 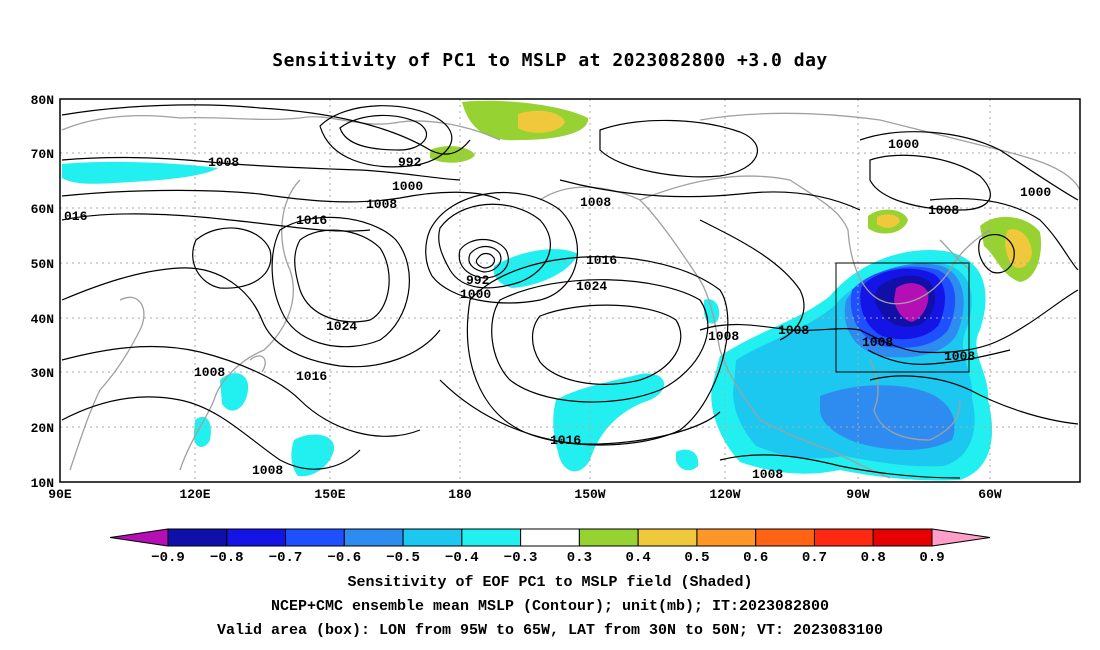 What do you see at coordinates (168, 558) in the screenshot?
I see `colorbar-tick-label: −0.9` at bounding box center [168, 558].